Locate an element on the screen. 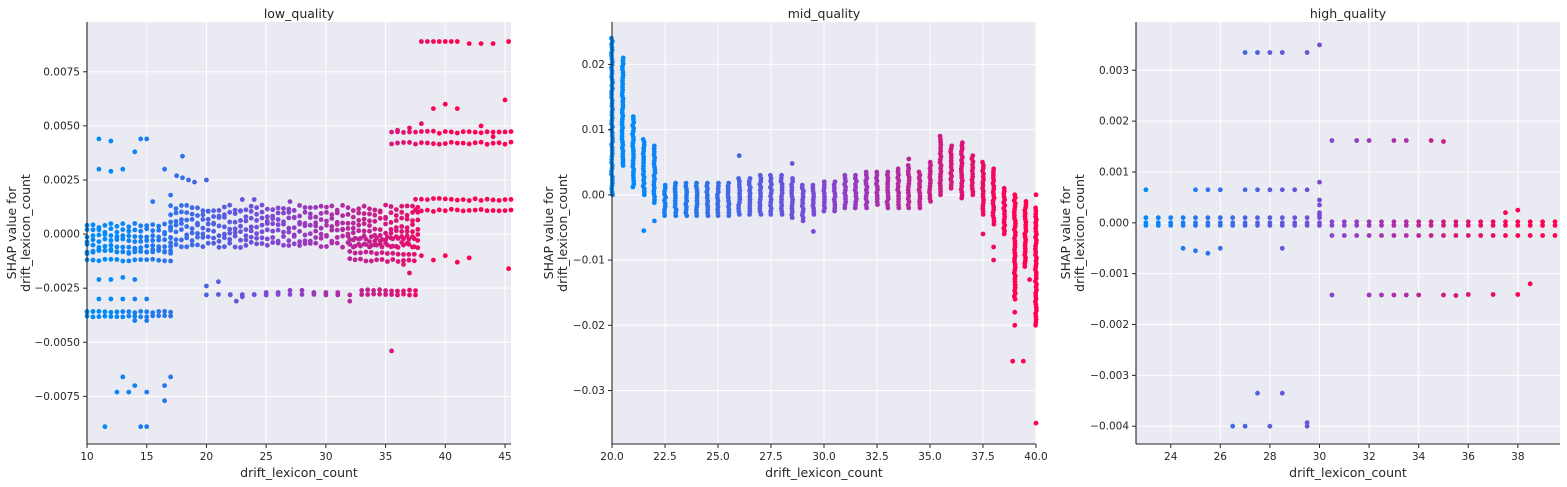  y-tick-label: −0.0075 is located at coordinates (57, 397).